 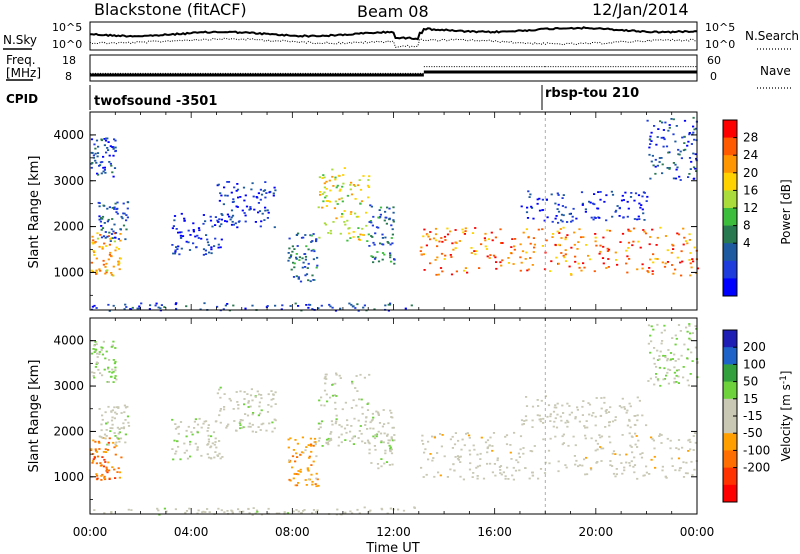 What do you see at coordinates (68, 431) in the screenshot?
I see `ytick-label-2000: 2000` at bounding box center [68, 431].